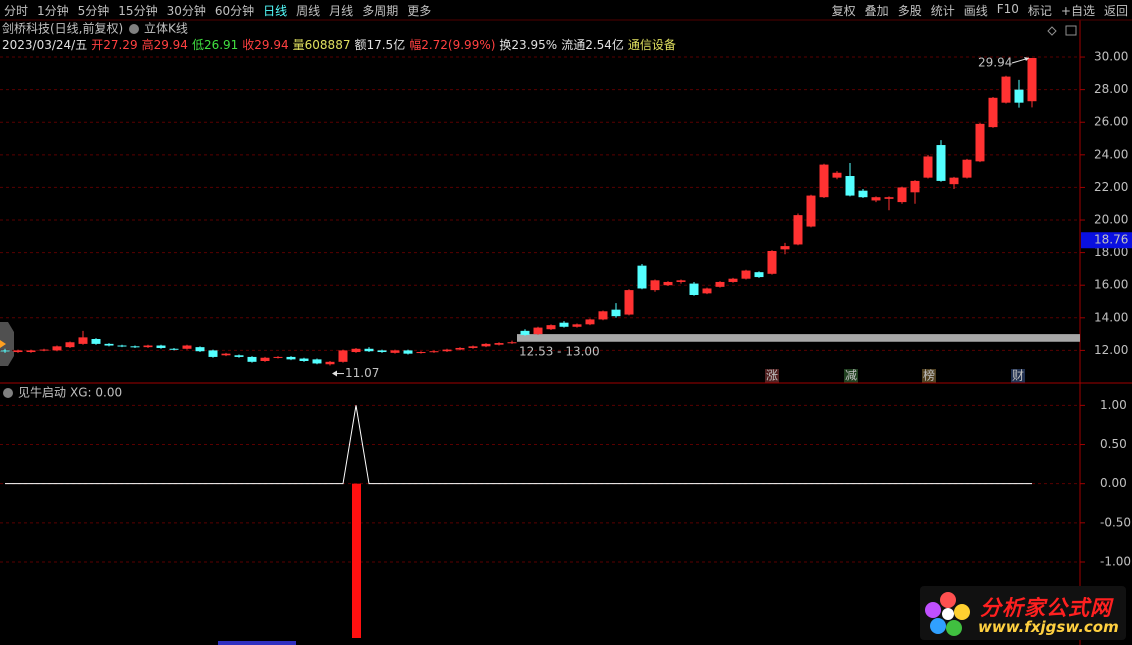 The height and width of the screenshot is (645, 1132). Describe the element at coordinates (8, 393) in the screenshot. I see `indicator-icon` at that location.